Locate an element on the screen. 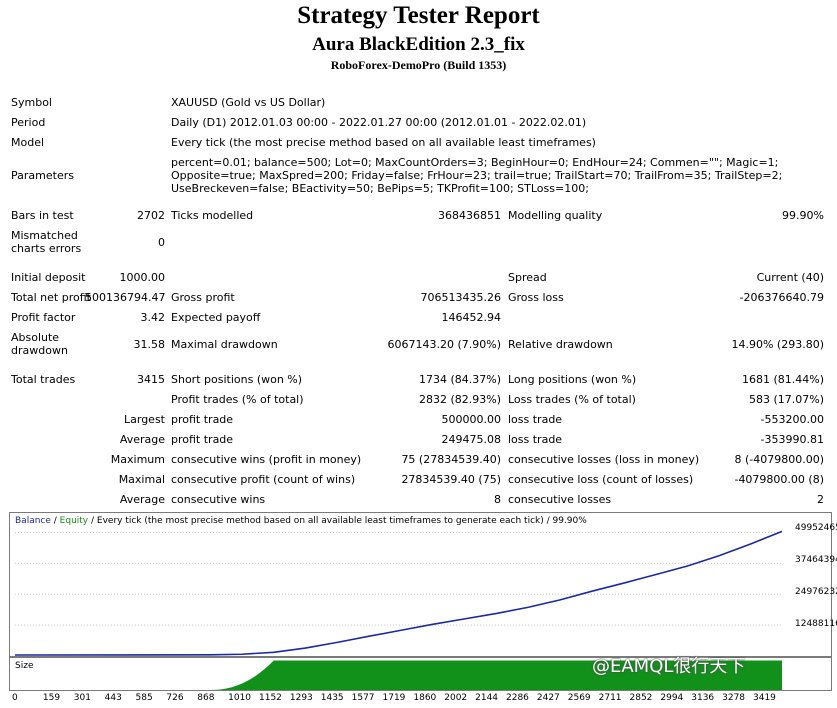 This screenshot has width=837, height=708. x-tick-label: 585 is located at coordinates (144, 698).